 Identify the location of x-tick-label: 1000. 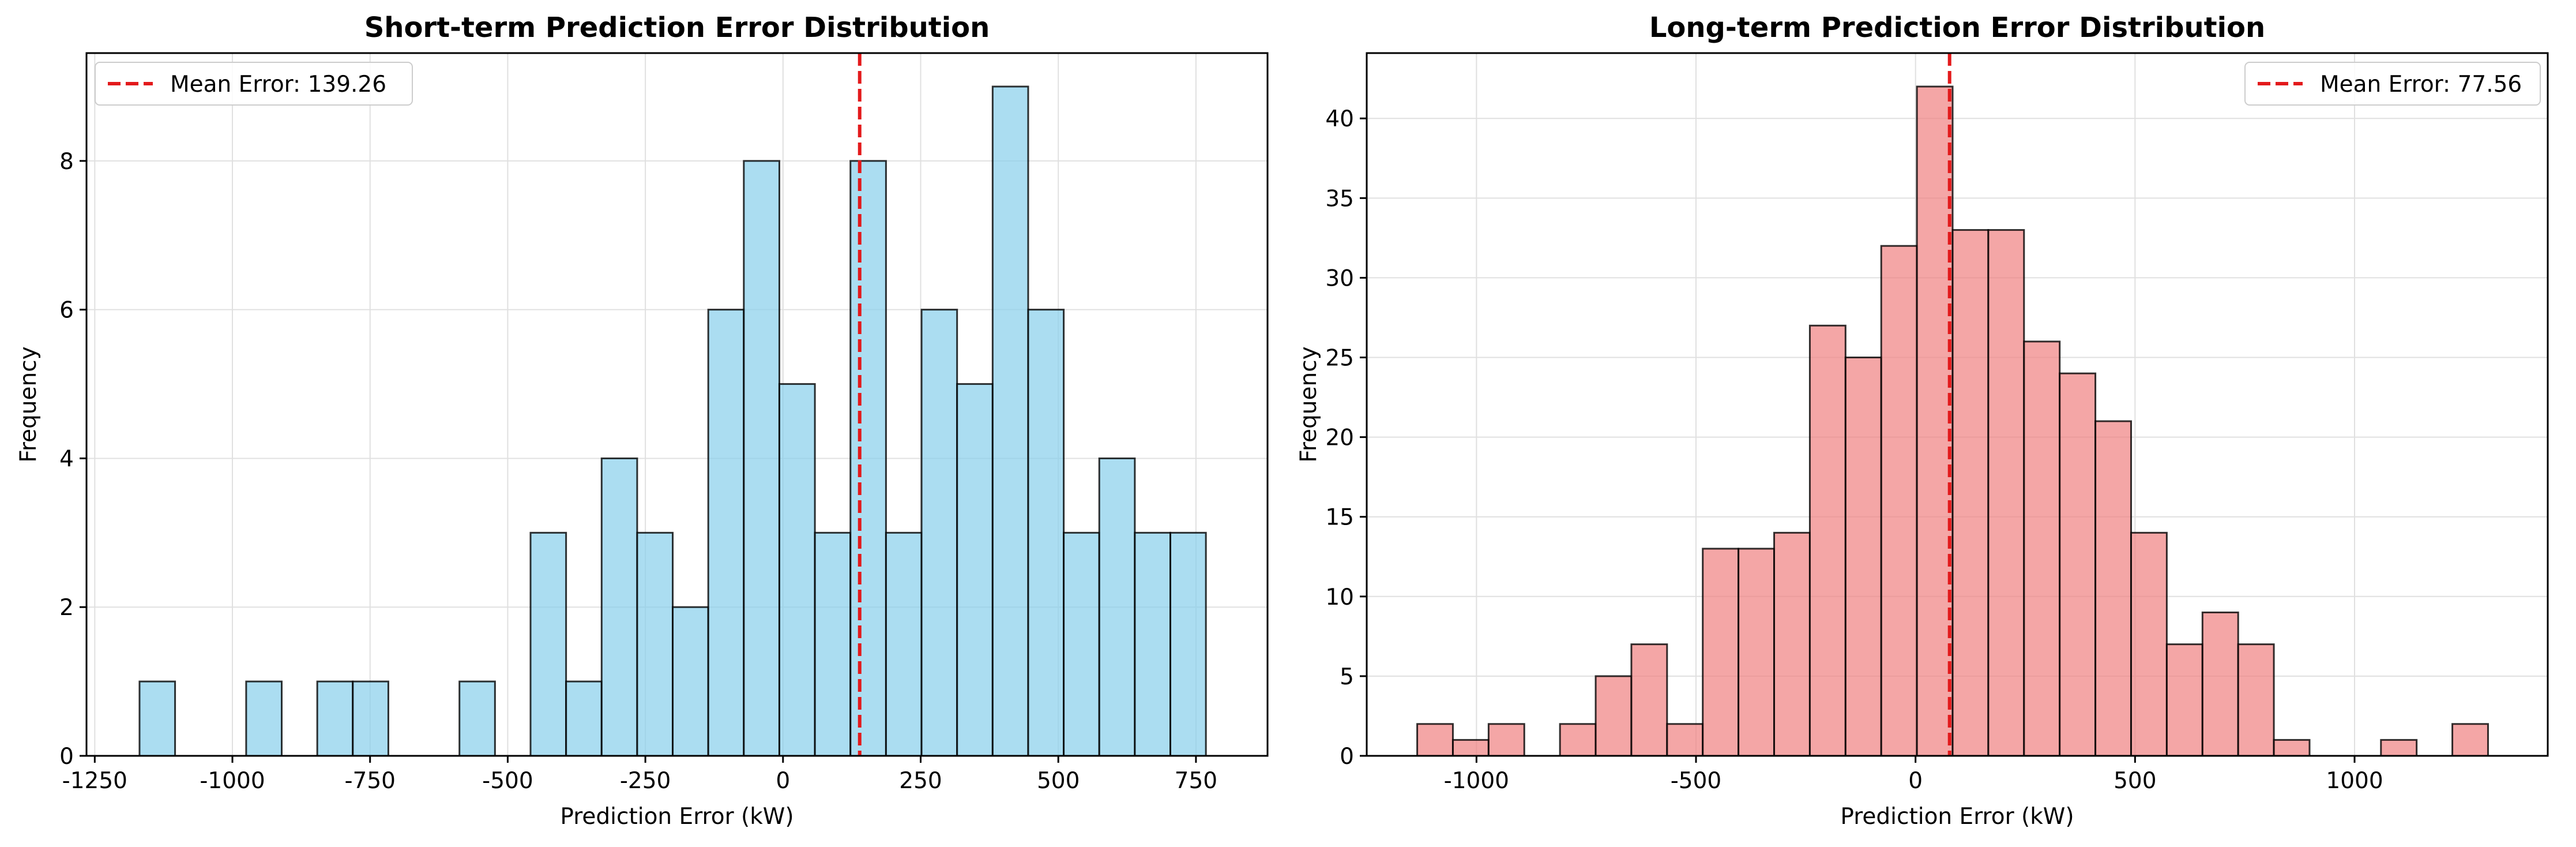
(2354, 781).